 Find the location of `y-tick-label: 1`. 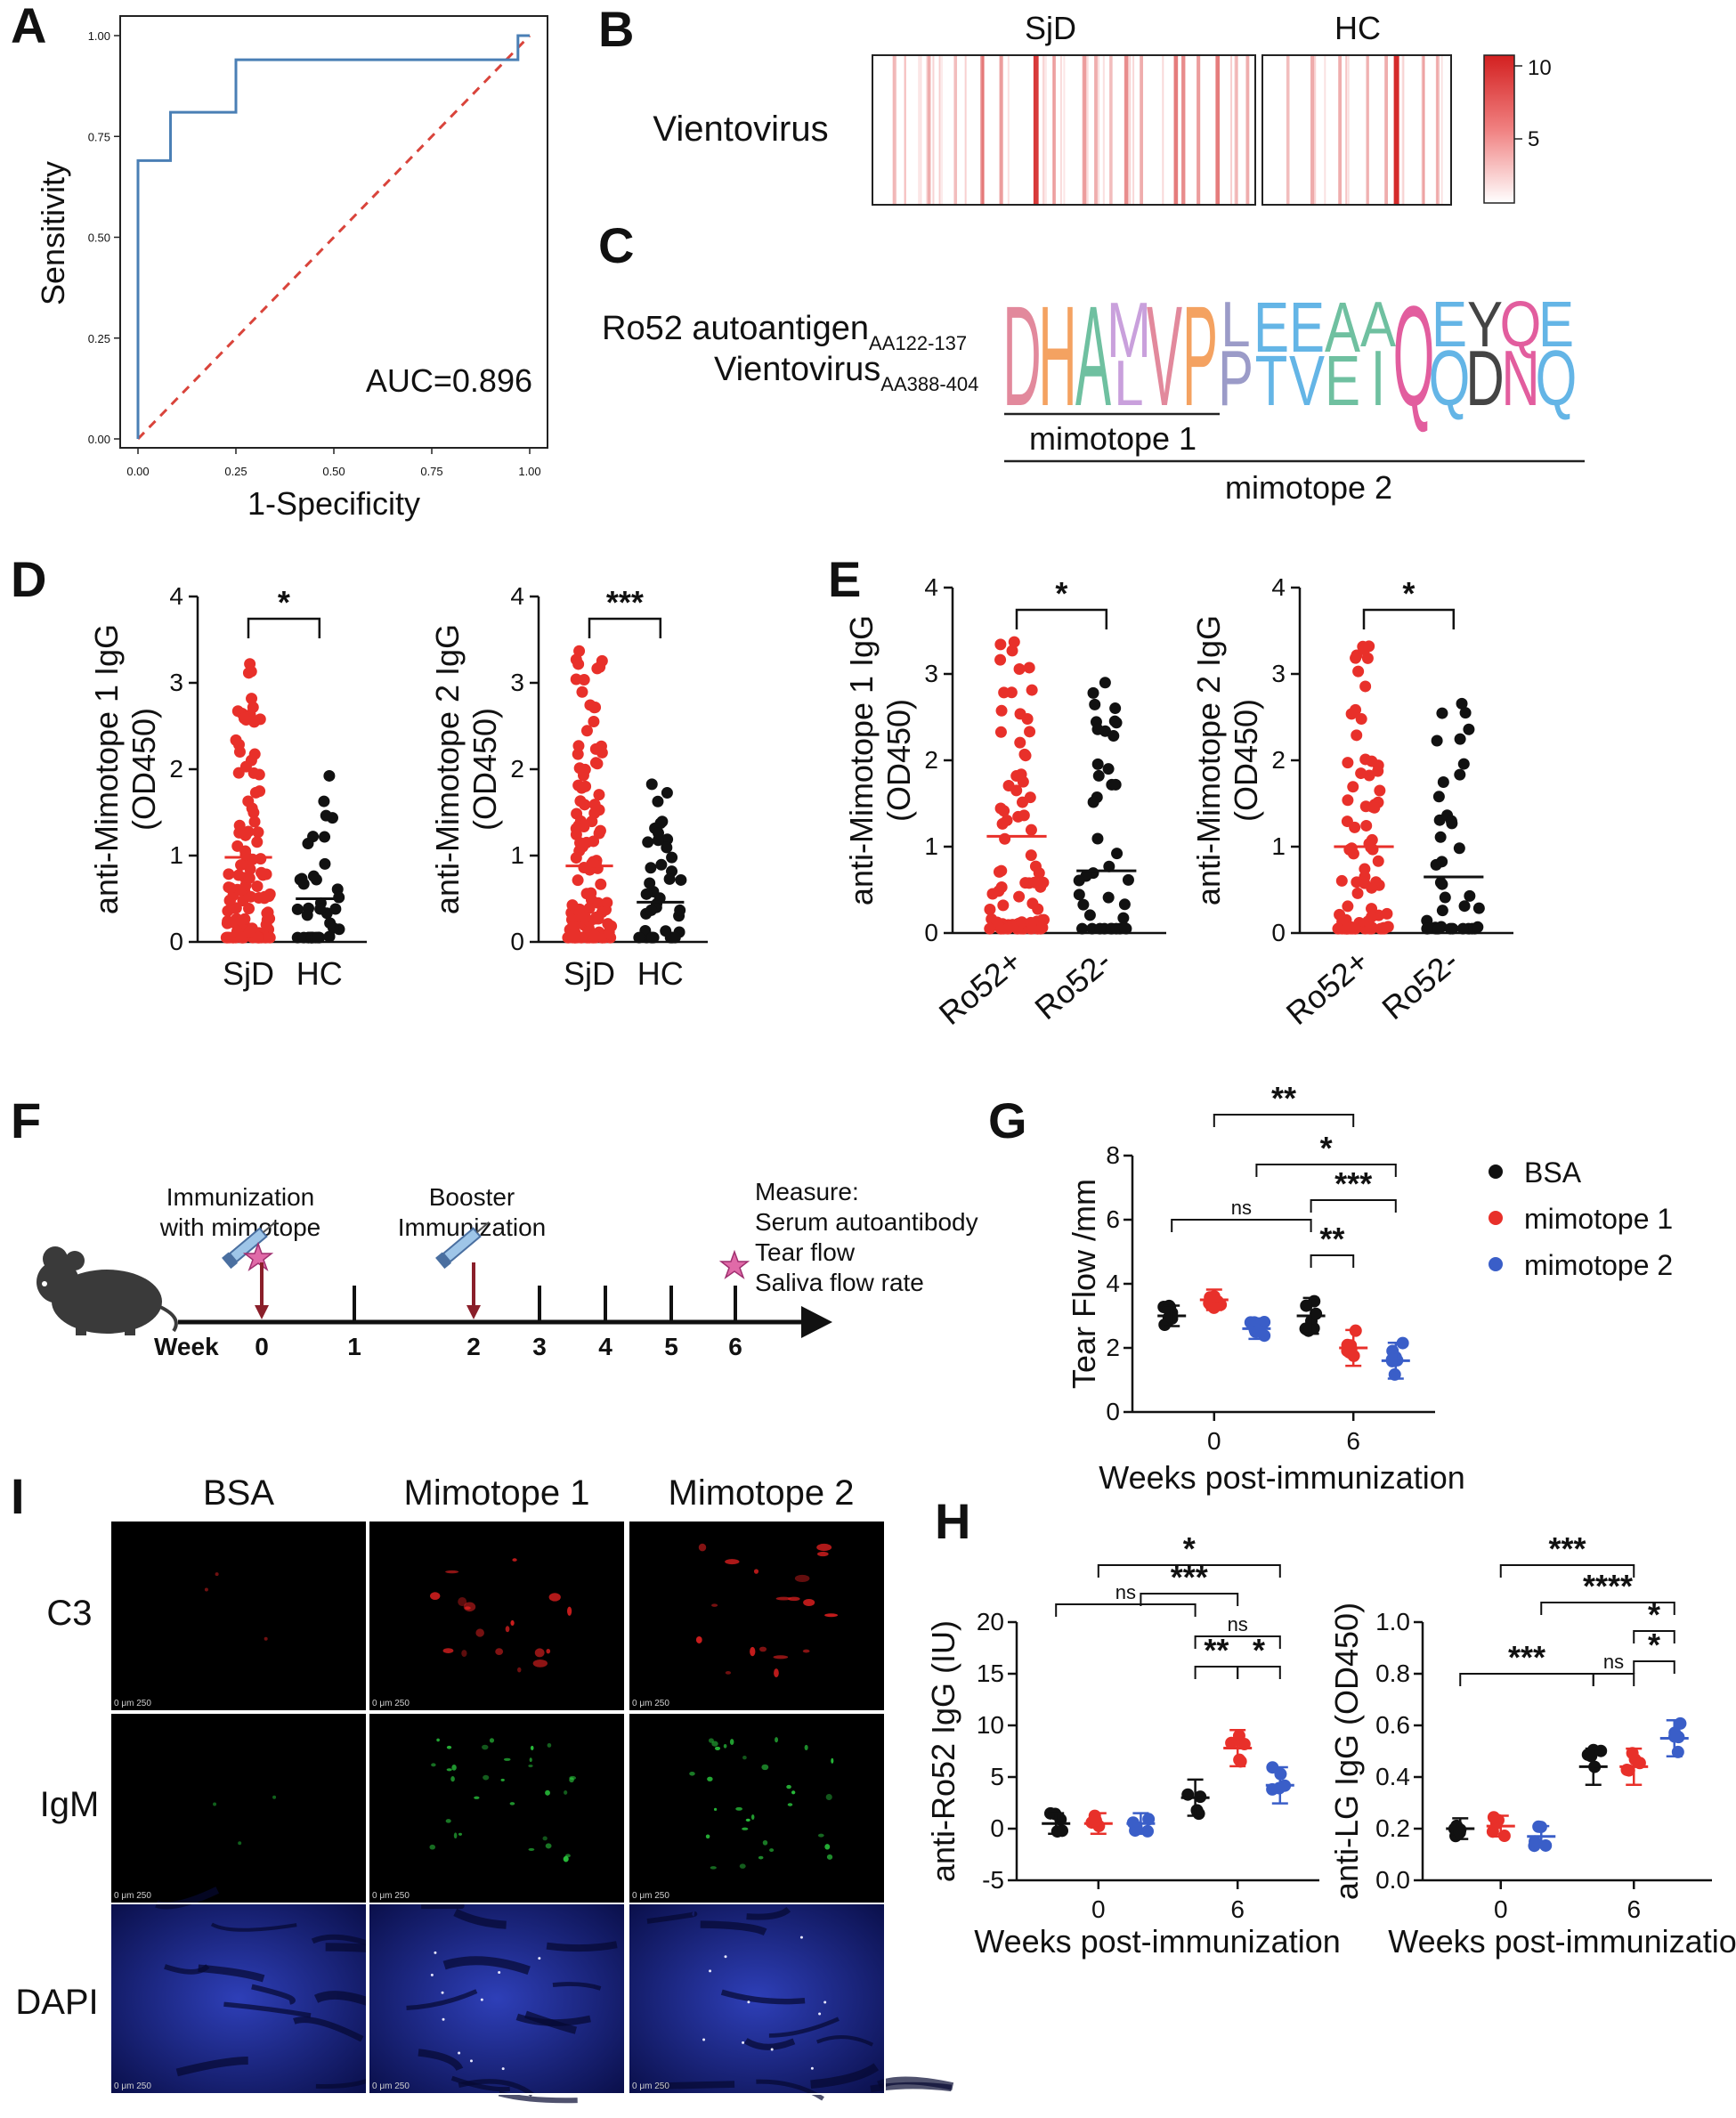

y-tick-label: 1 is located at coordinates (1278, 846).